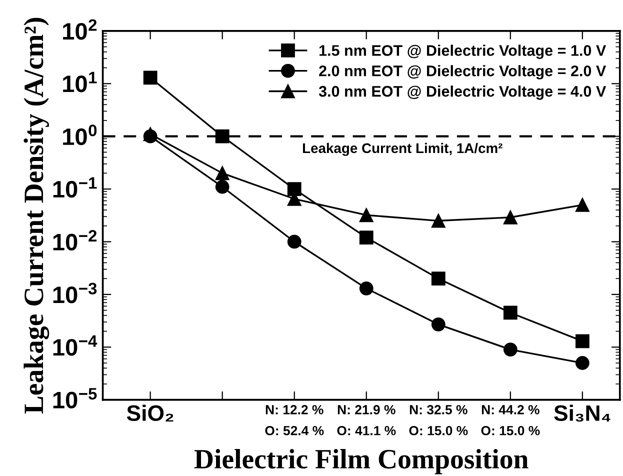 The height and width of the screenshot is (476, 623). Describe the element at coordinates (75, 398) in the screenshot. I see `y-tick-label: 10$^{−5}$` at that location.